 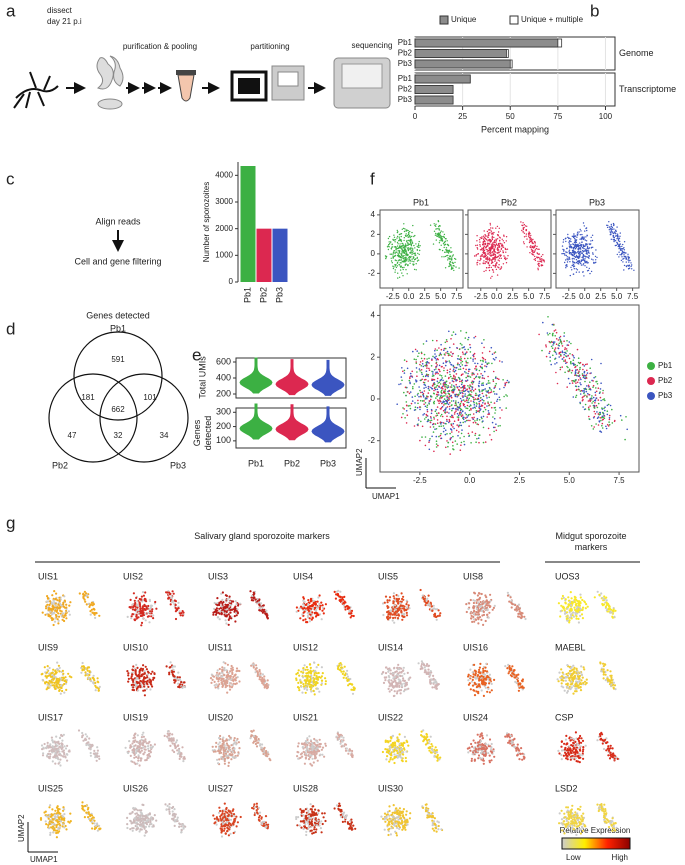 What do you see at coordinates (665, 395) in the screenshot?
I see `legend-label: Pb3` at bounding box center [665, 395].